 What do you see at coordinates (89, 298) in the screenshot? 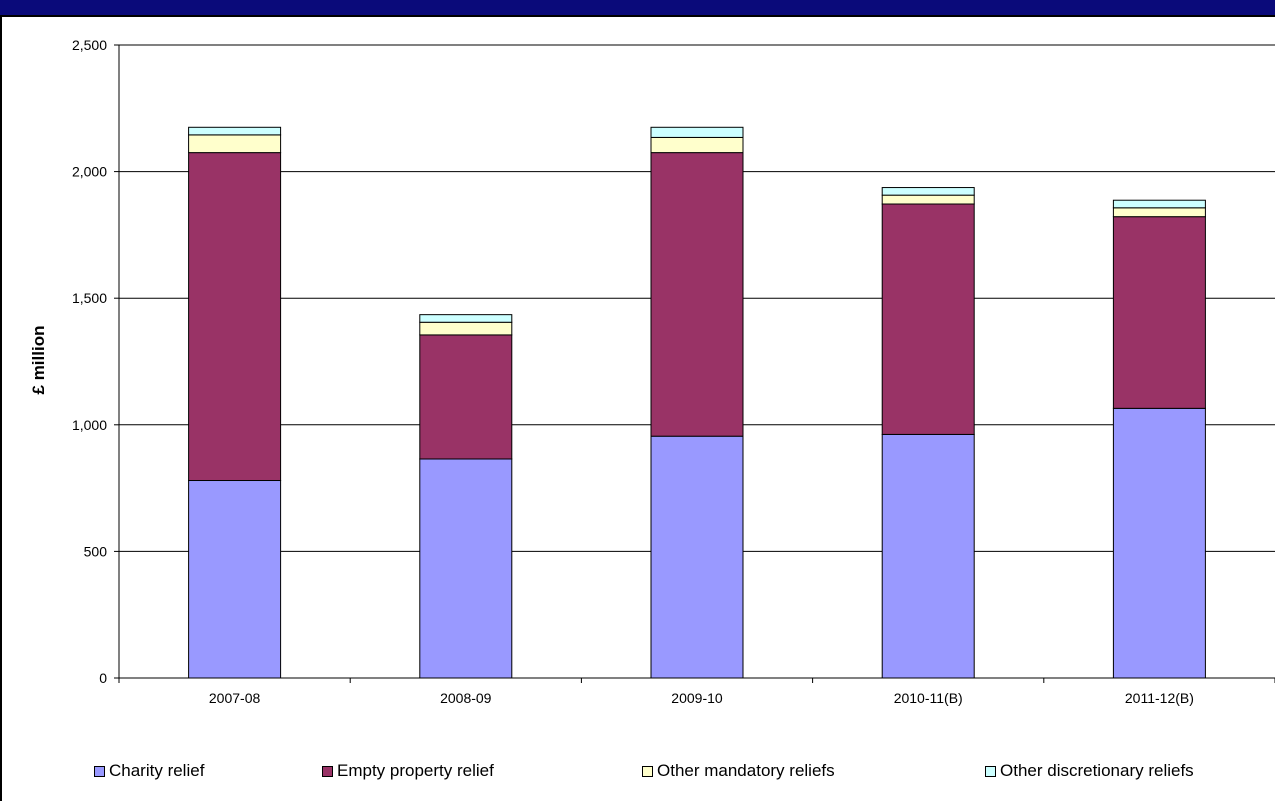
I see `y-tick-label: 1,500` at bounding box center [89, 298].